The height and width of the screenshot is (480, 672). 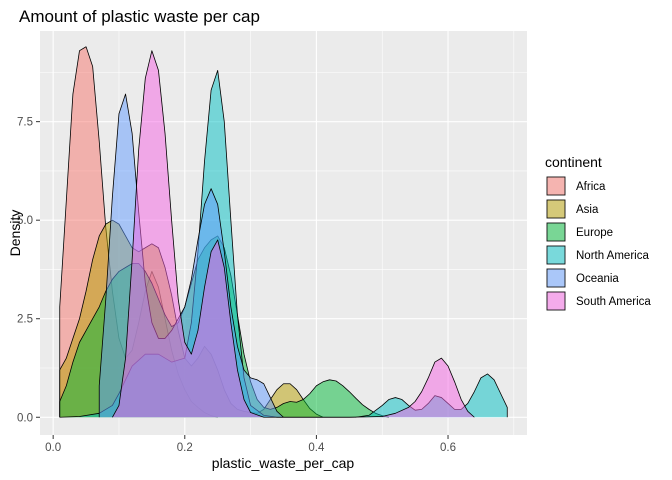 What do you see at coordinates (556, 186) in the screenshot?
I see `legend-swatch-africa` at bounding box center [556, 186].